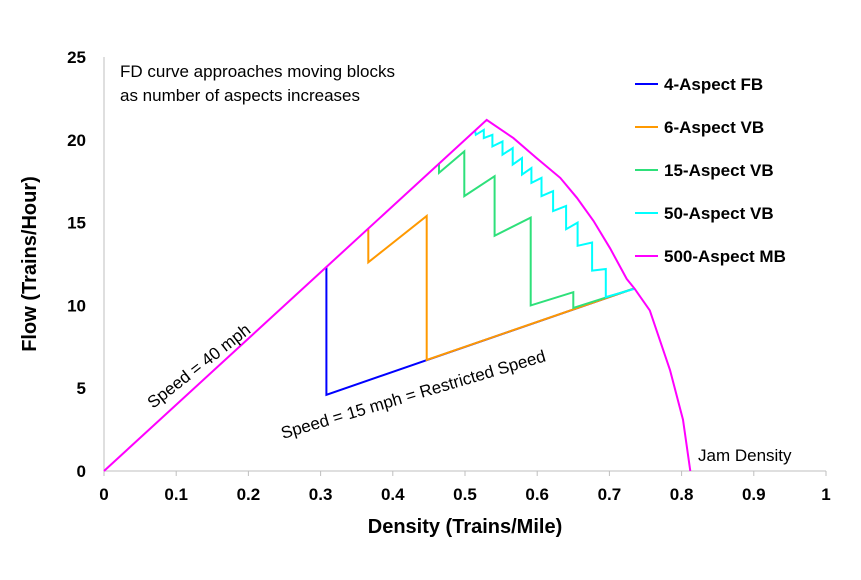 The height and width of the screenshot is (580, 861). What do you see at coordinates (81, 388) in the screenshot?
I see `y-tick-label: 5` at bounding box center [81, 388].